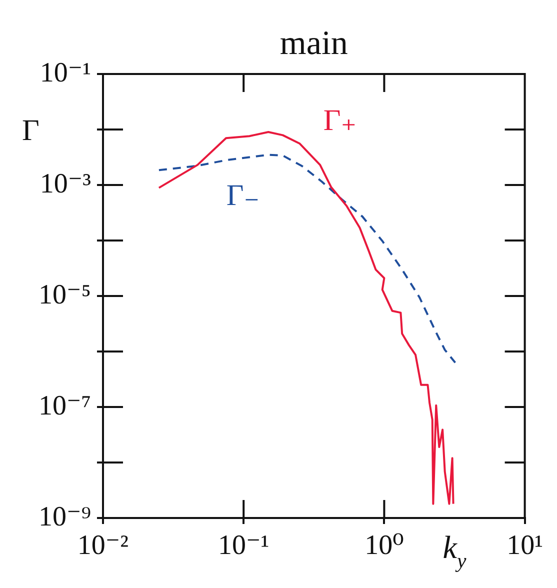 This screenshot has width=557, height=588. I want to click on x-tick-label: 10⁰, so click(384, 546).